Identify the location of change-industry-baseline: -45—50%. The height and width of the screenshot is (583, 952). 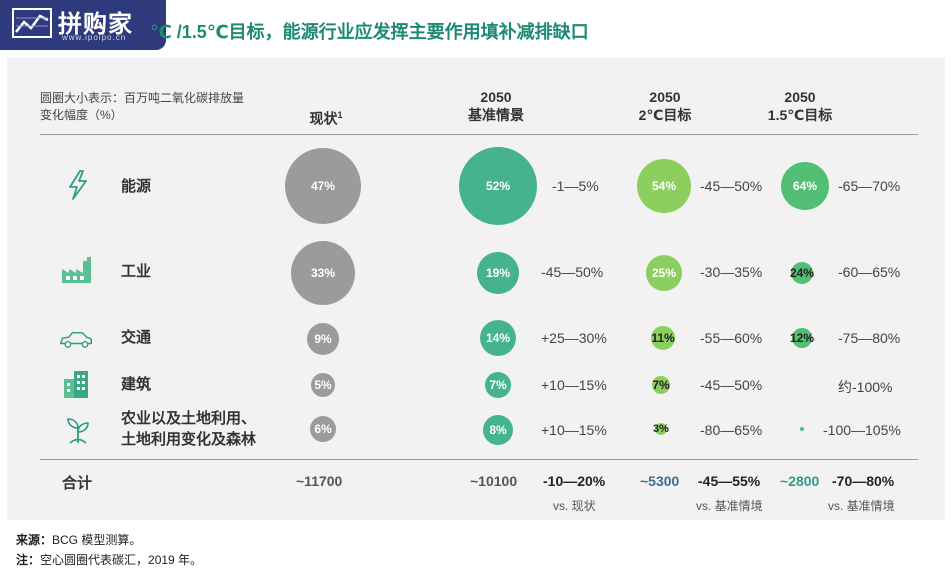
(572, 272).